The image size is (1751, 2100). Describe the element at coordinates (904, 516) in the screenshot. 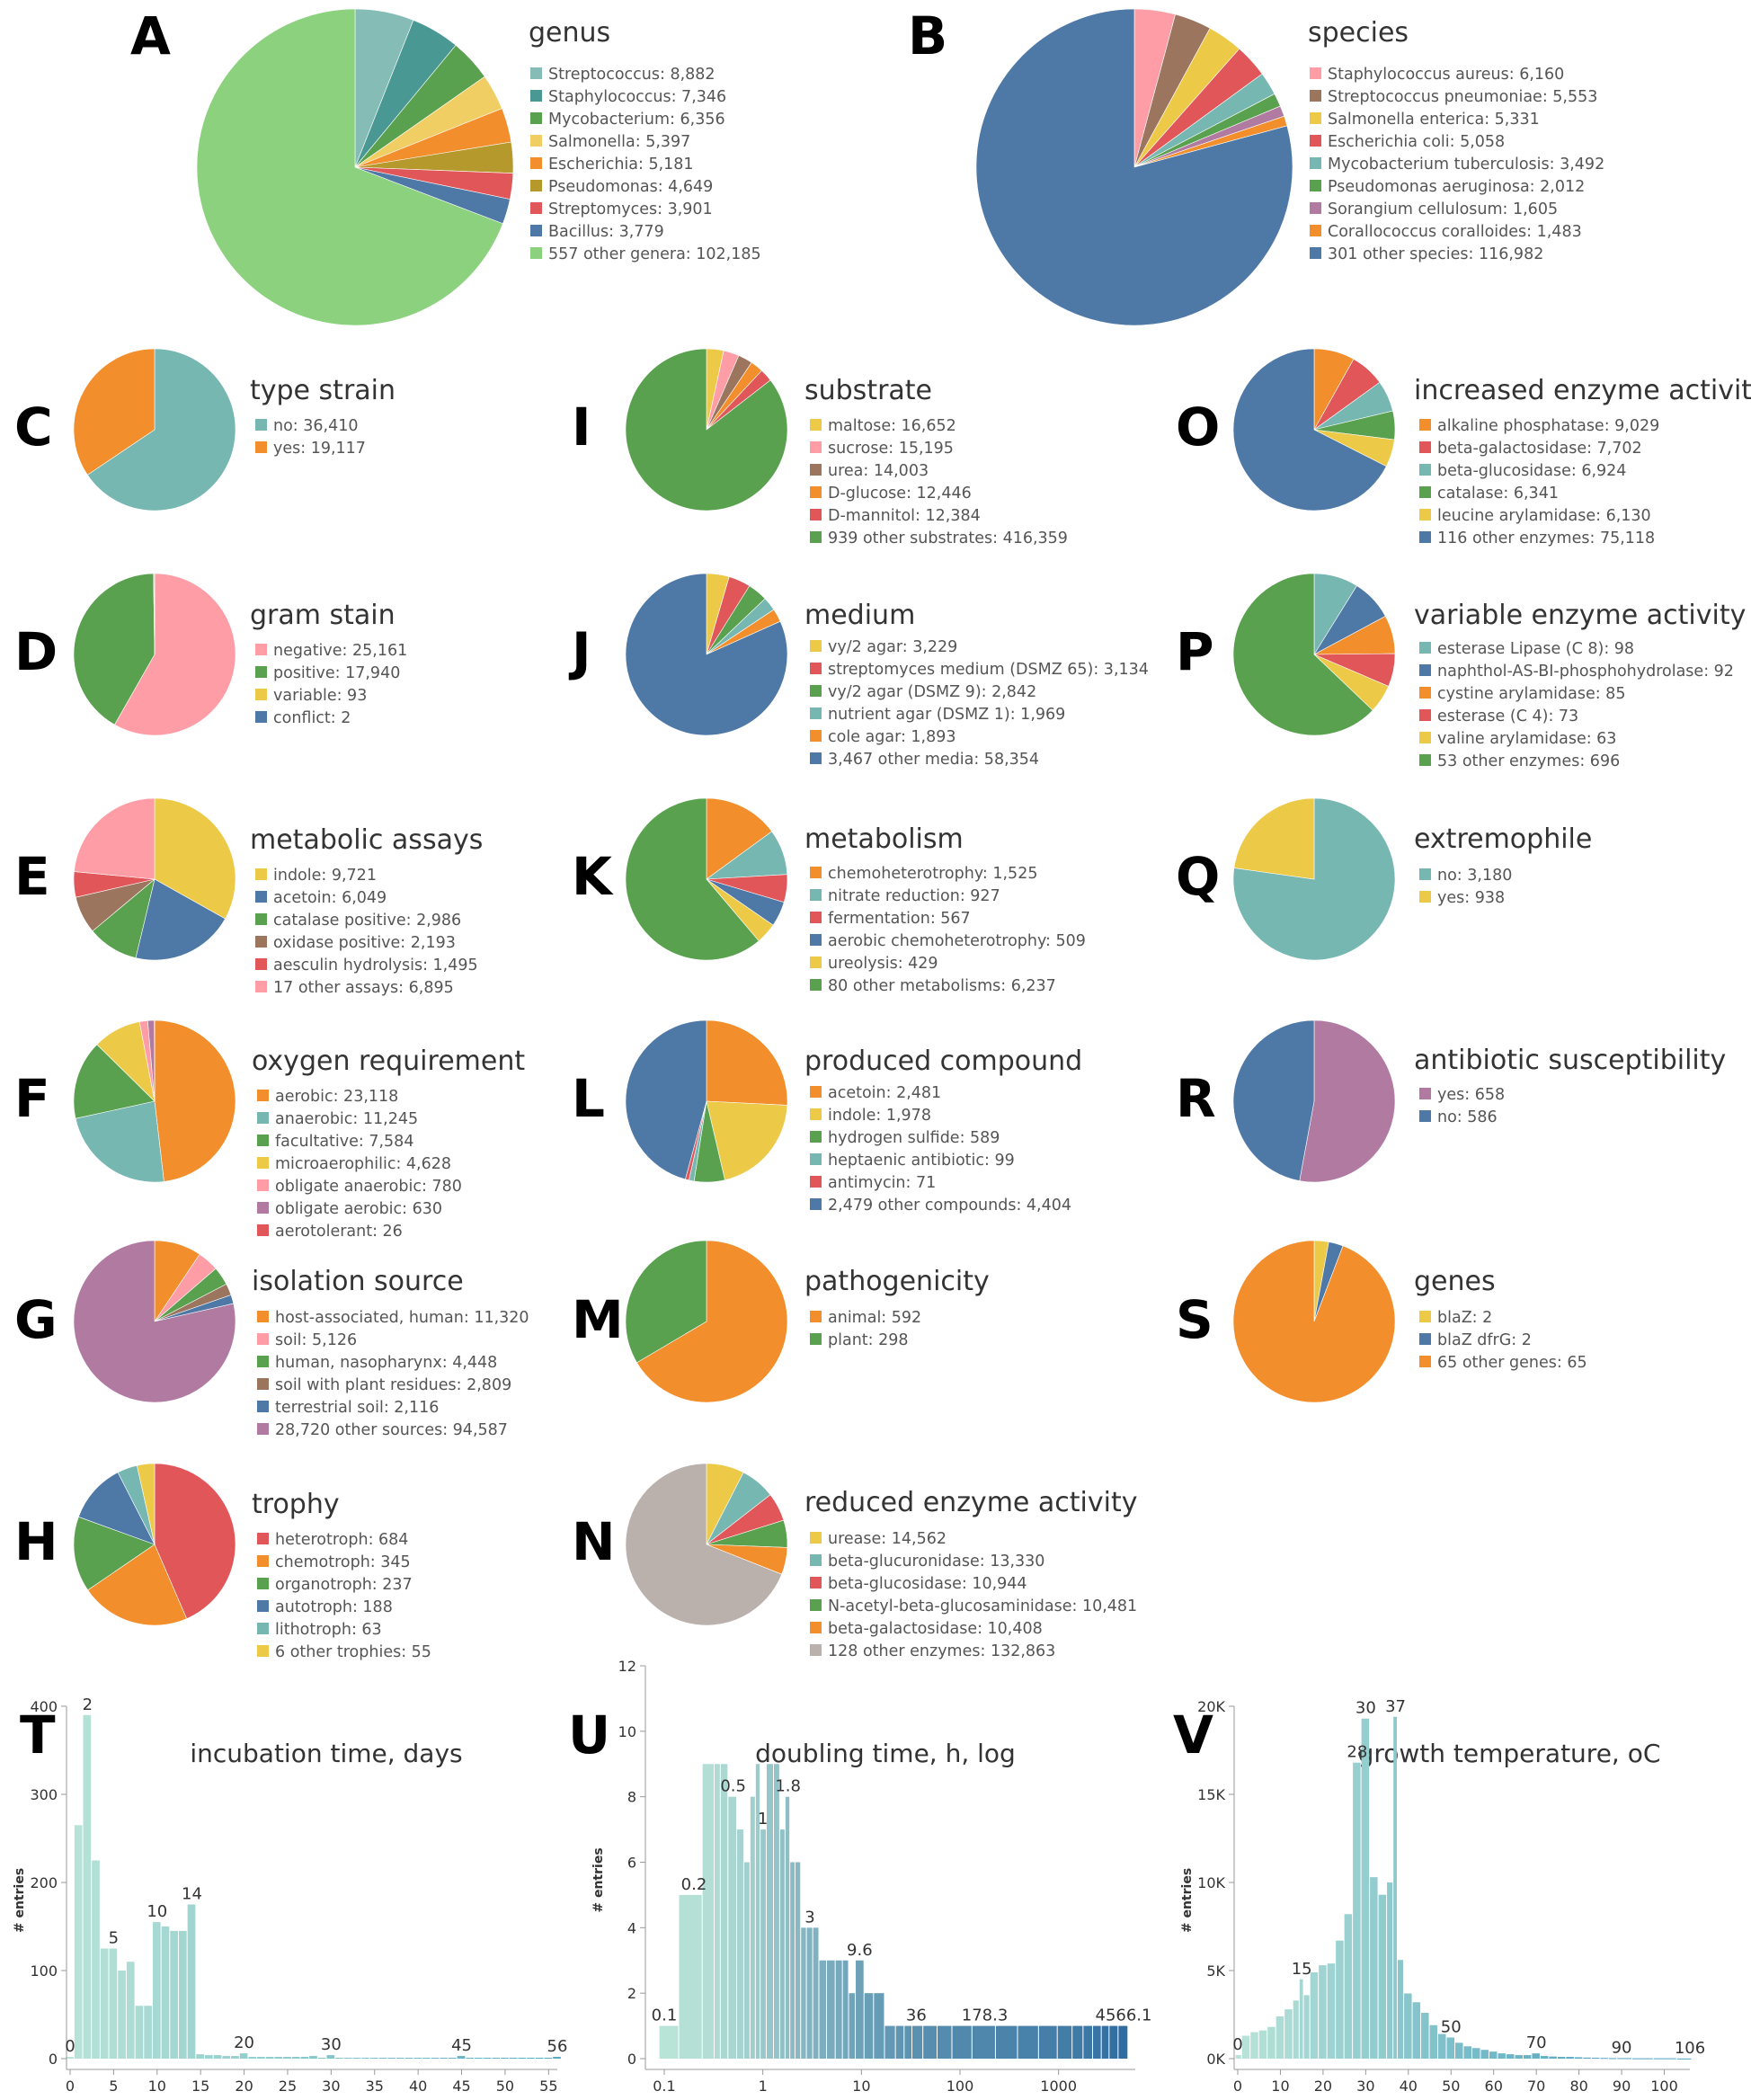

I see `legend-label: D-mannitol: 12,384` at that location.